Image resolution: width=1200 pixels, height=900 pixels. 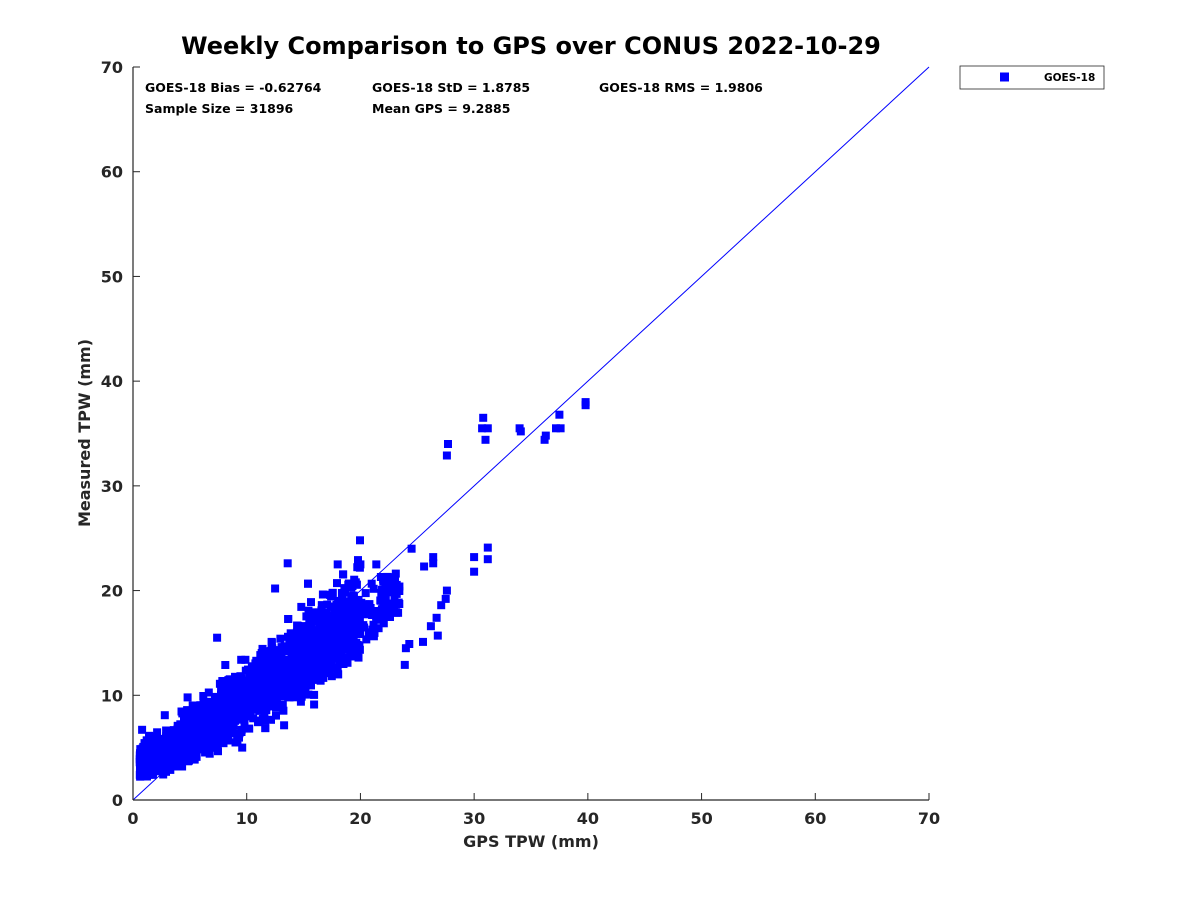 What do you see at coordinates (929, 818) in the screenshot?
I see `x-tick-label: 70` at bounding box center [929, 818].